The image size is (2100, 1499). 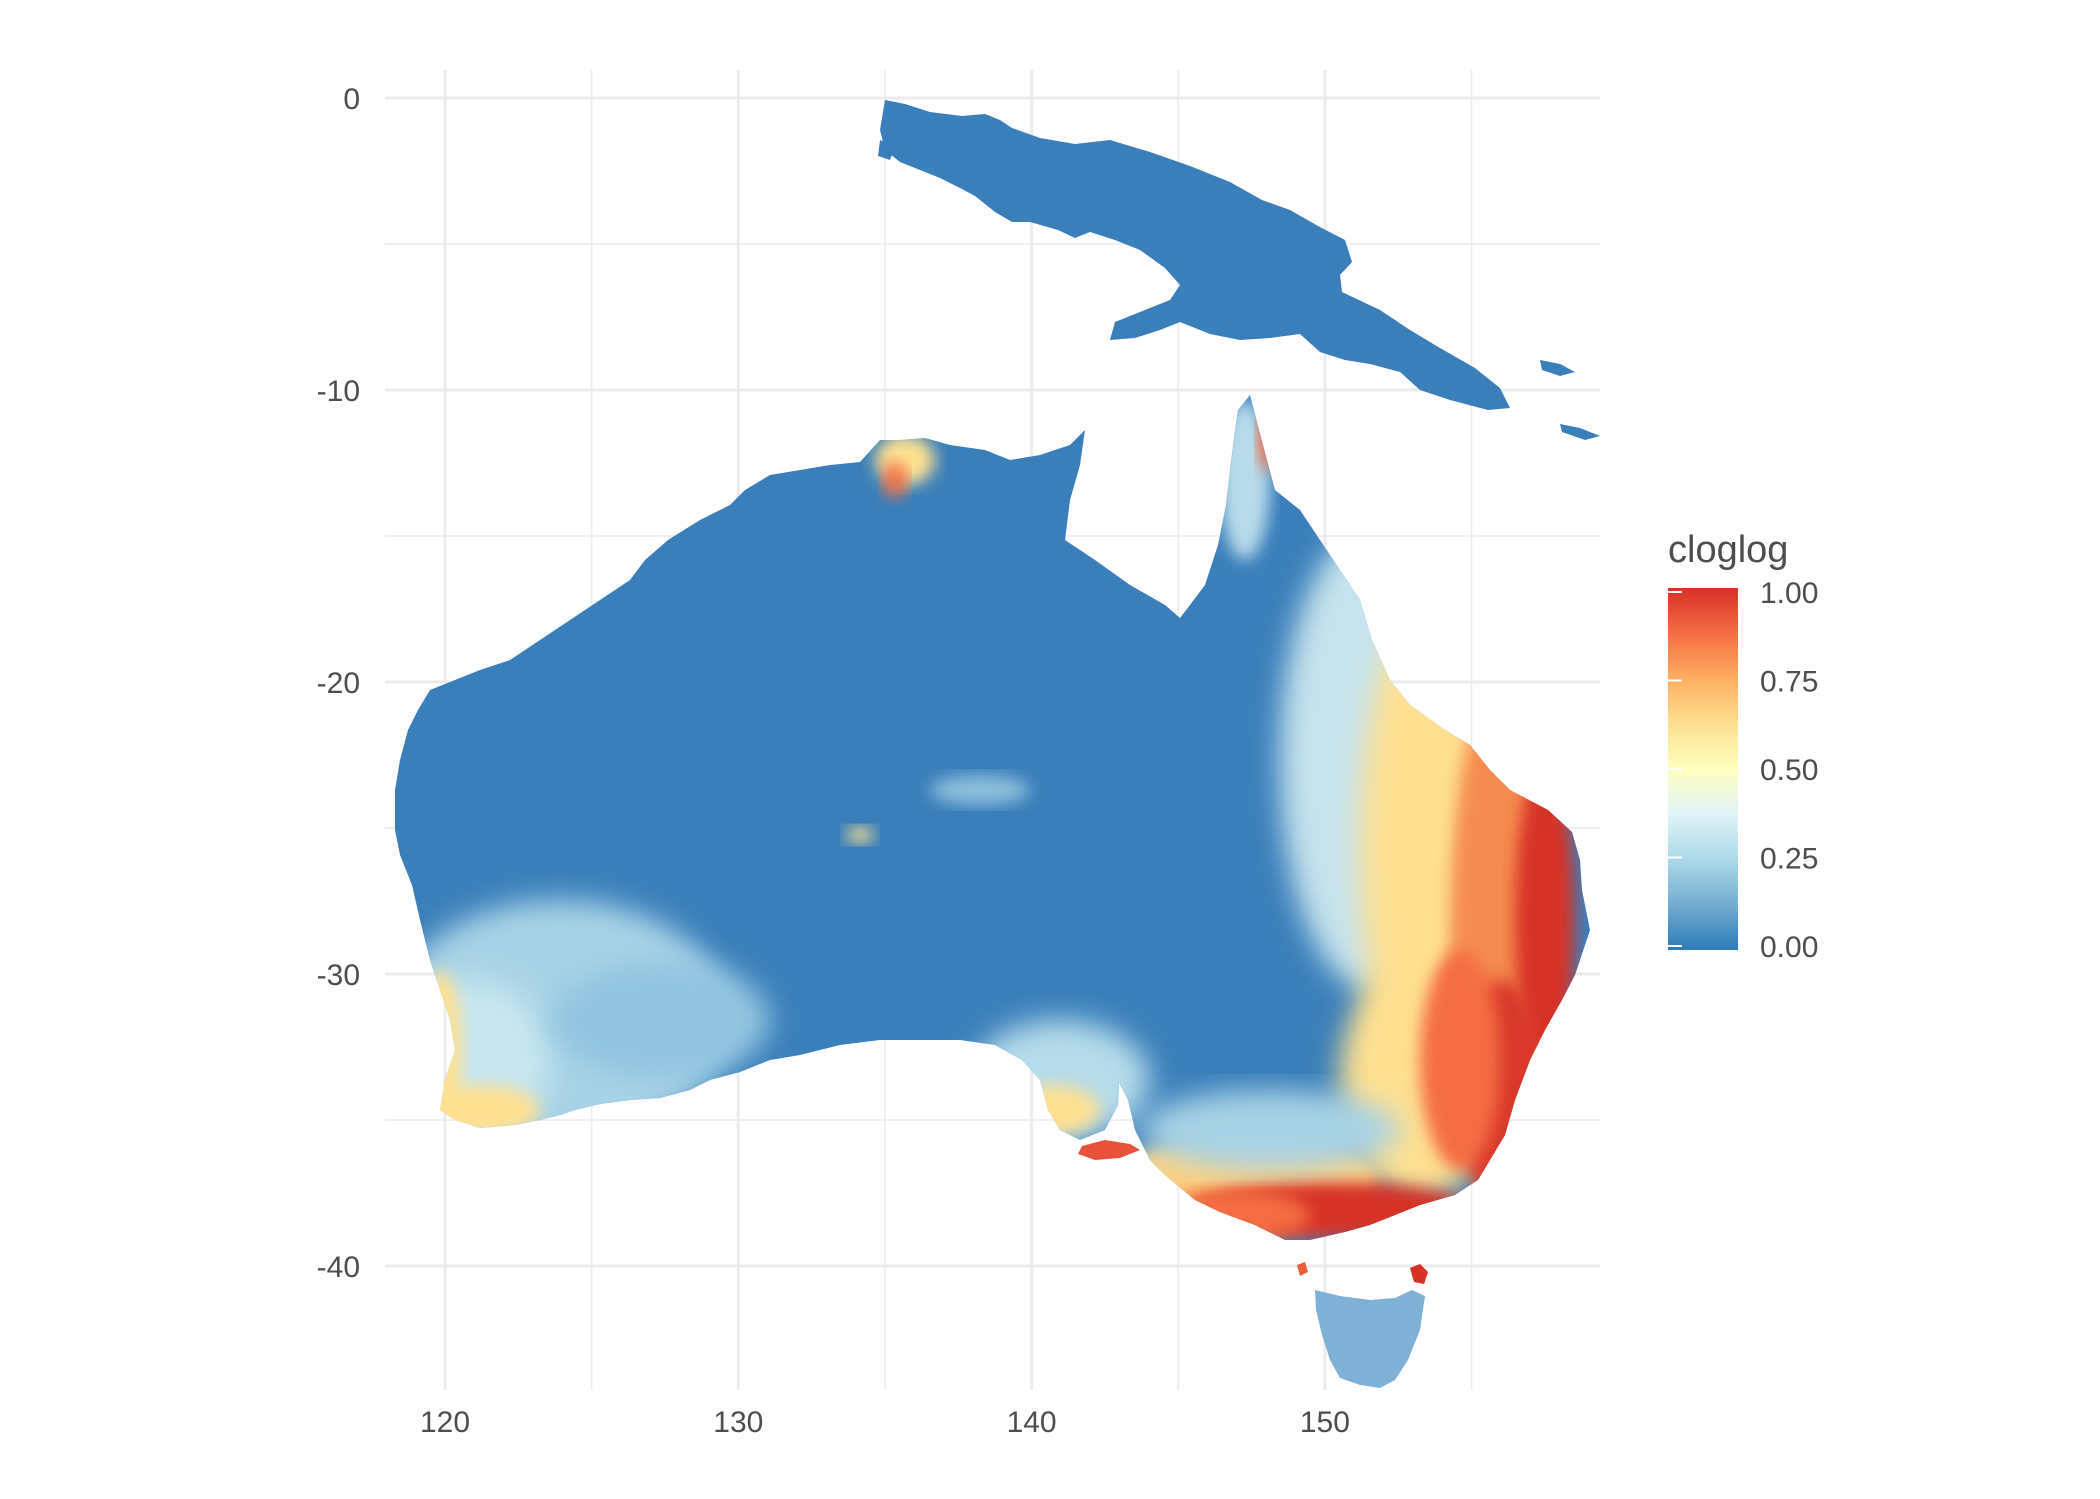 What do you see at coordinates (1789, 947) in the screenshot?
I see `legend-label: 0.00` at bounding box center [1789, 947].